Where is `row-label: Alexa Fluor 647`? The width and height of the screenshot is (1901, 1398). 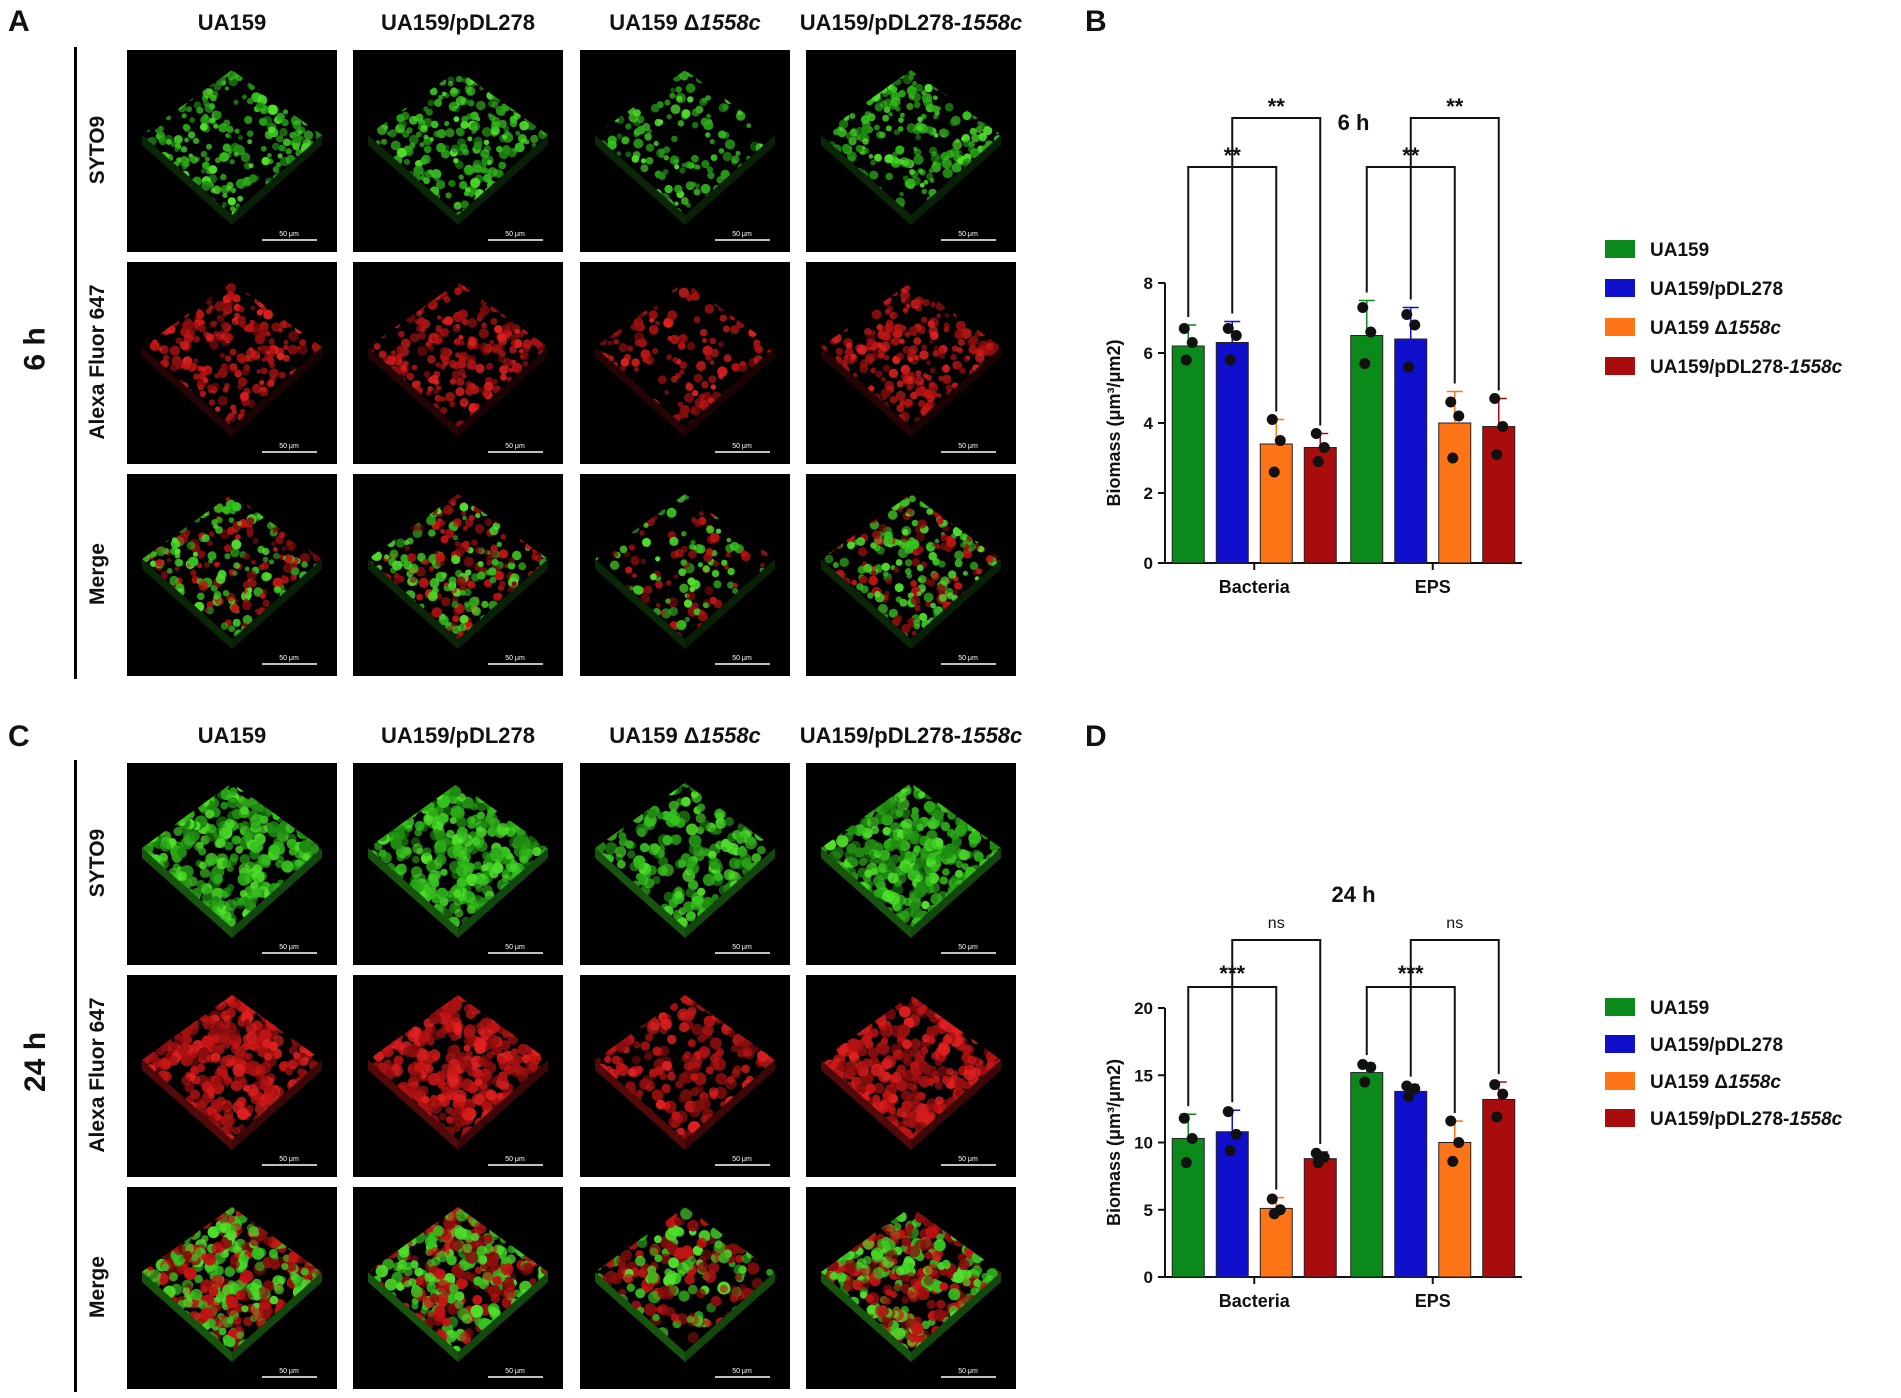
row-label: Alexa Fluor 647 is located at coordinates (97, 1075).